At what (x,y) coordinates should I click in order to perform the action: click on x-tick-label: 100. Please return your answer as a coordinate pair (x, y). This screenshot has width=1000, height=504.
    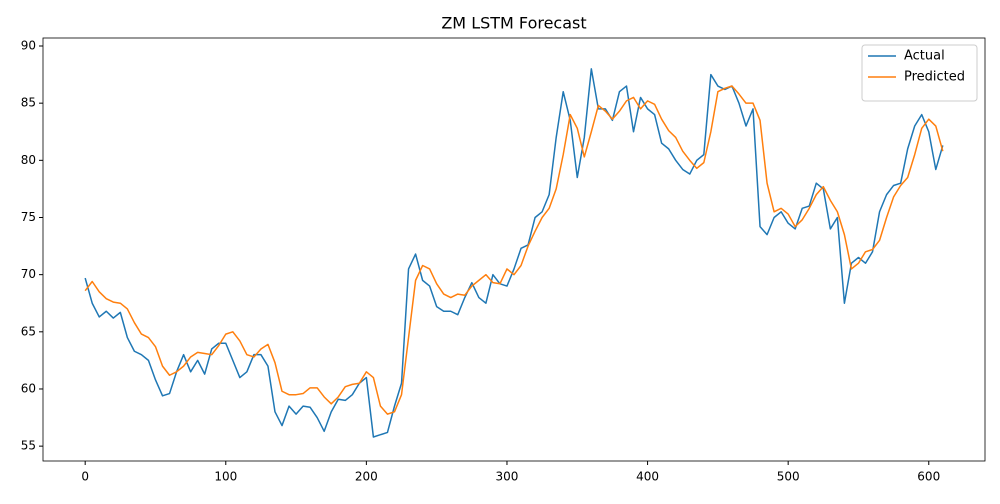
    Looking at the image, I should click on (225, 477).